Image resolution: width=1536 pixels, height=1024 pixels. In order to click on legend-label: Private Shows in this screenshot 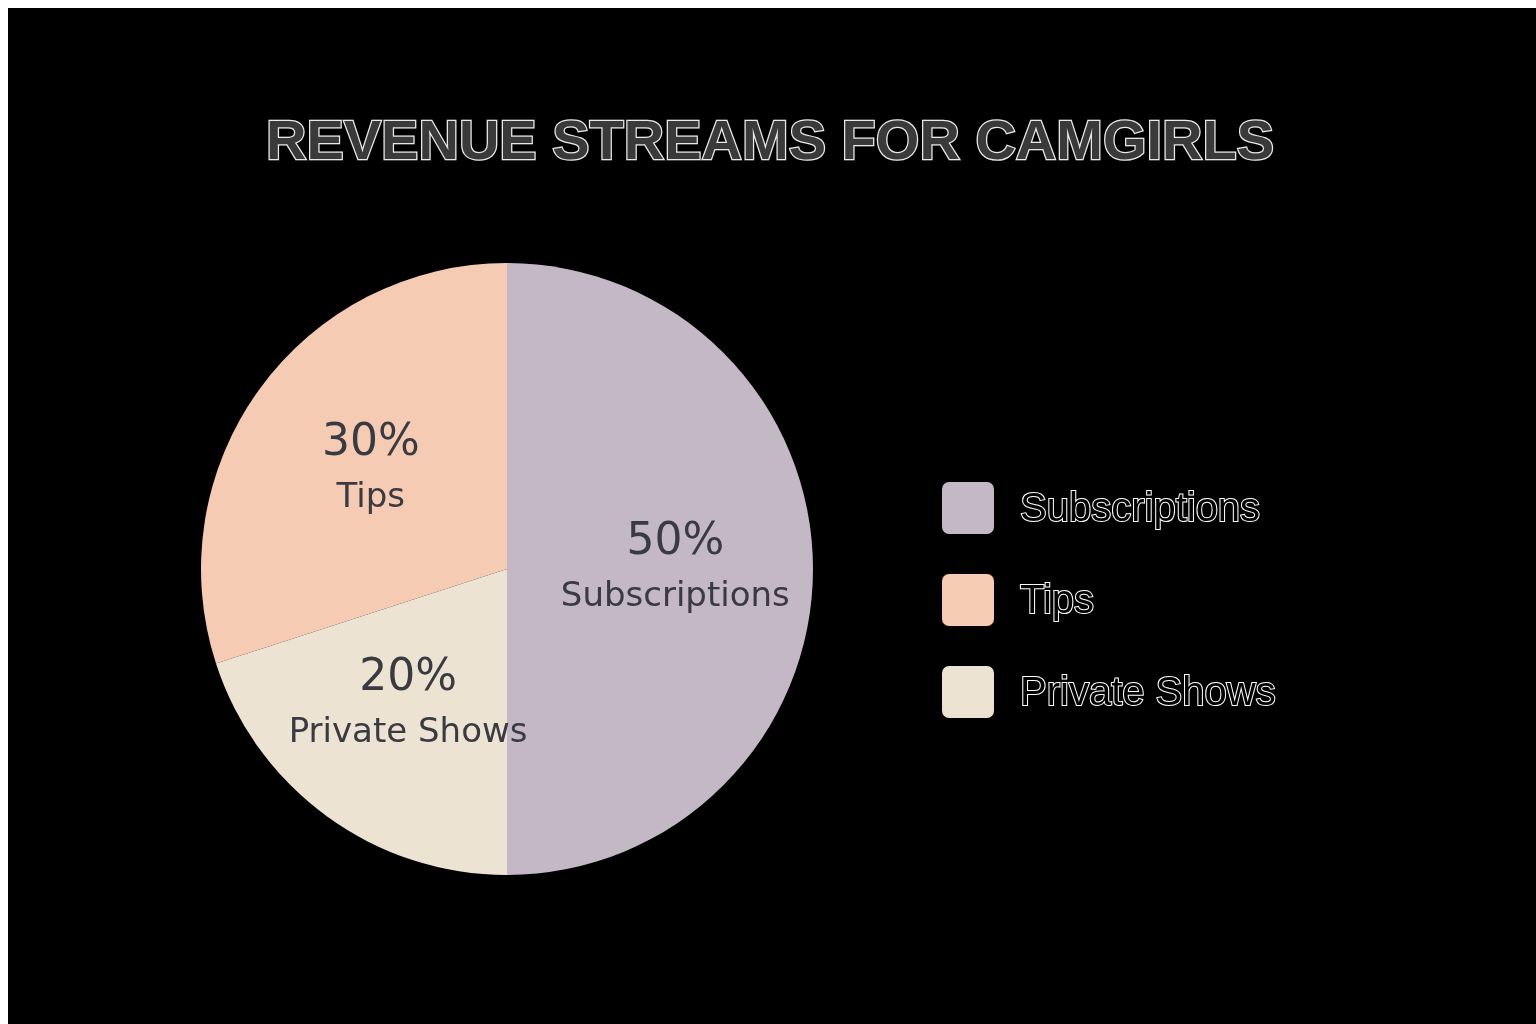, I will do `click(1148, 690)`.